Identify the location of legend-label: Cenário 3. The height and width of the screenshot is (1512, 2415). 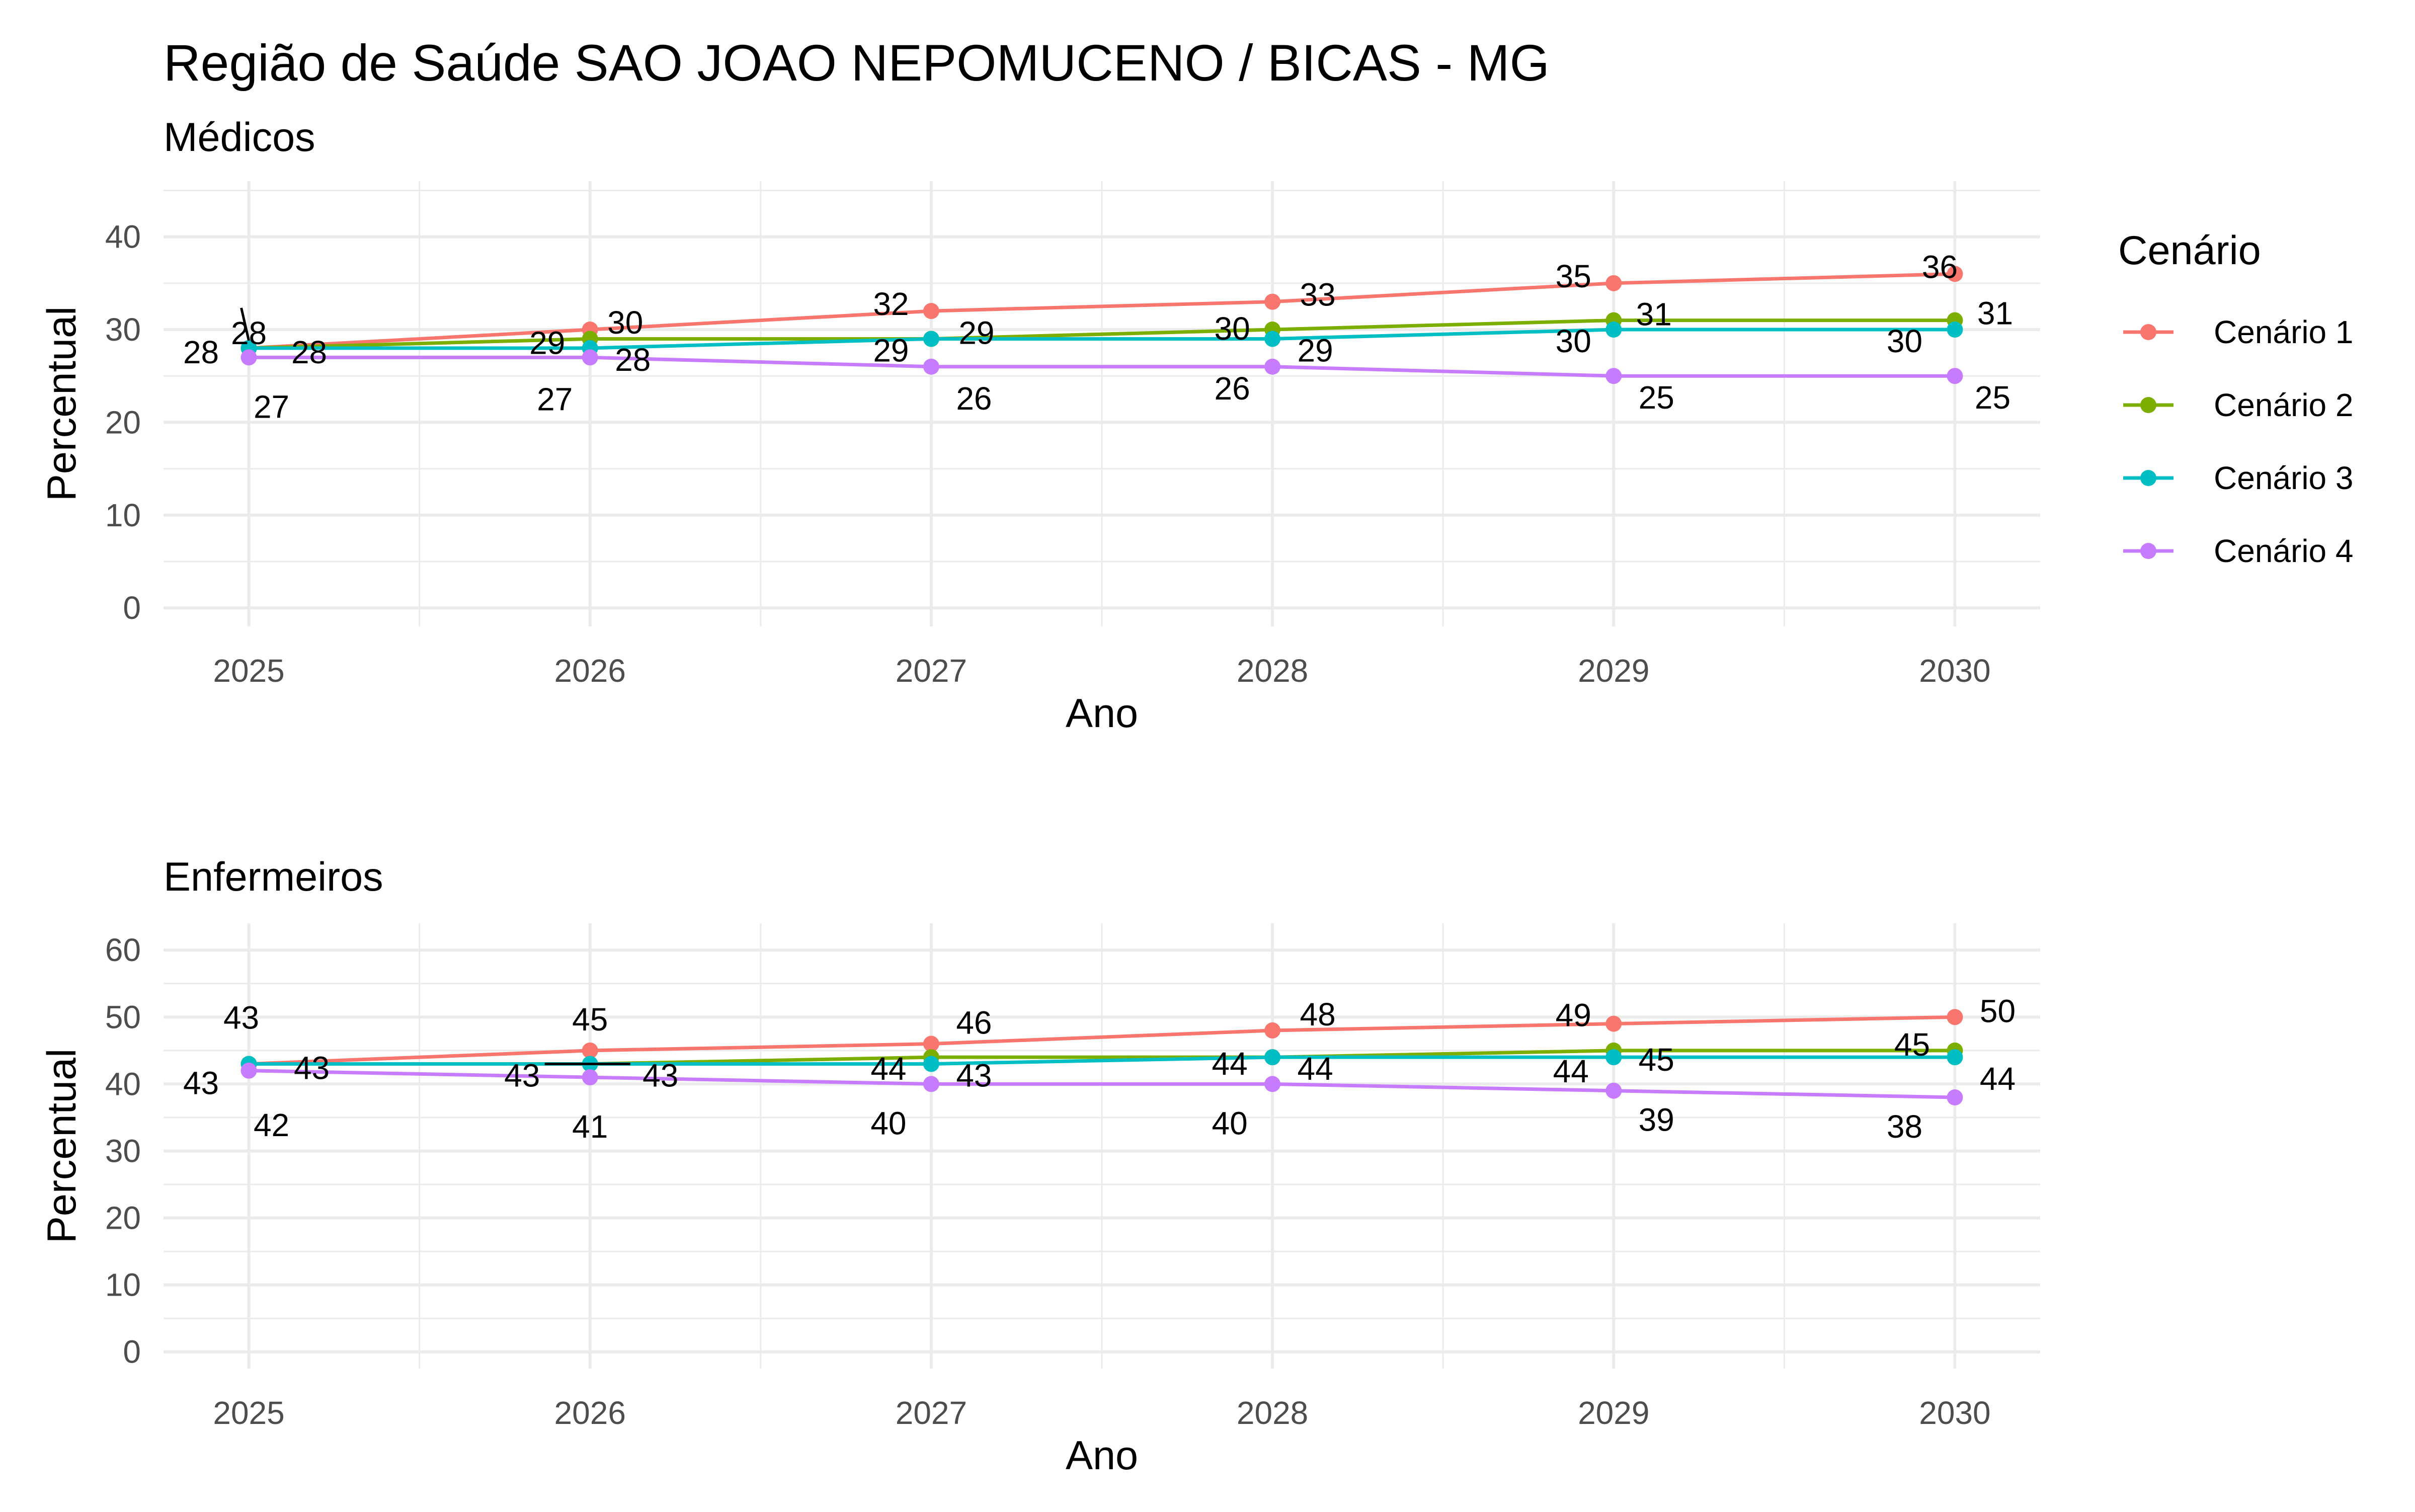
(2284, 478).